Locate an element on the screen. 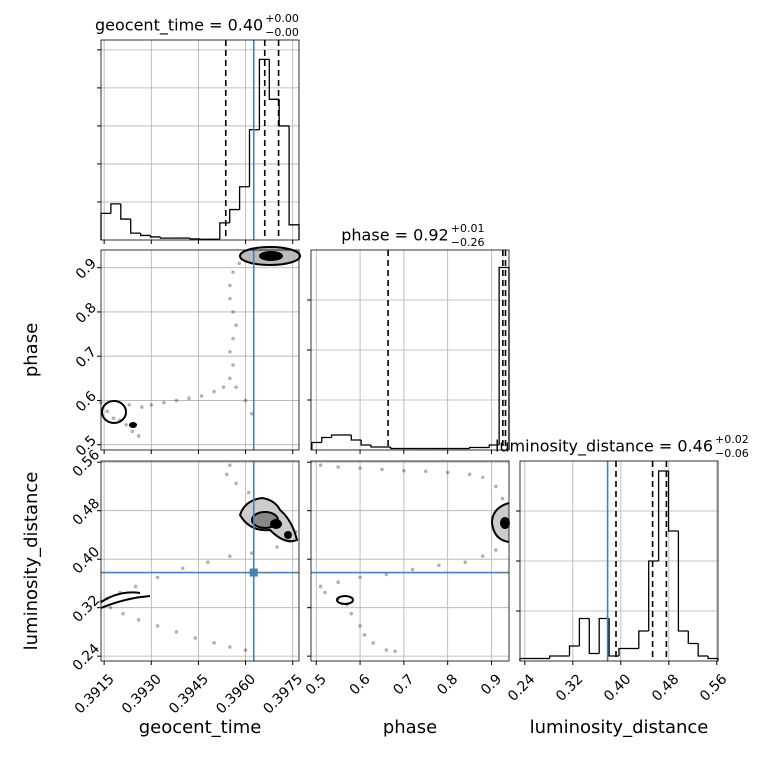 The image size is (760, 760). panel-title: luminosity_distance = 0.46 is located at coordinates (604, 447).